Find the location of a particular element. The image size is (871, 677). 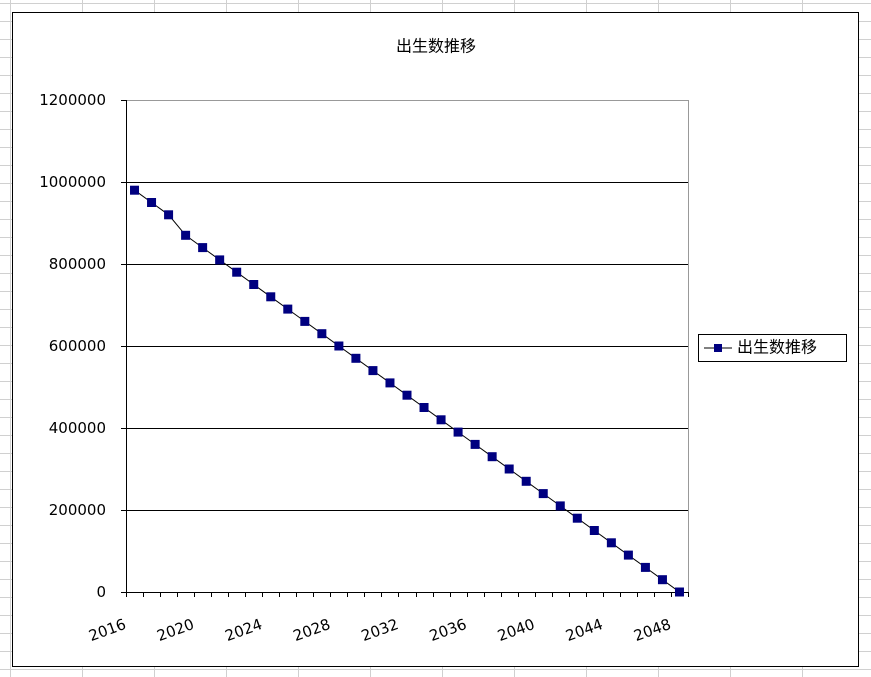

chart-title: 出生数推移 is located at coordinates (436, 46).